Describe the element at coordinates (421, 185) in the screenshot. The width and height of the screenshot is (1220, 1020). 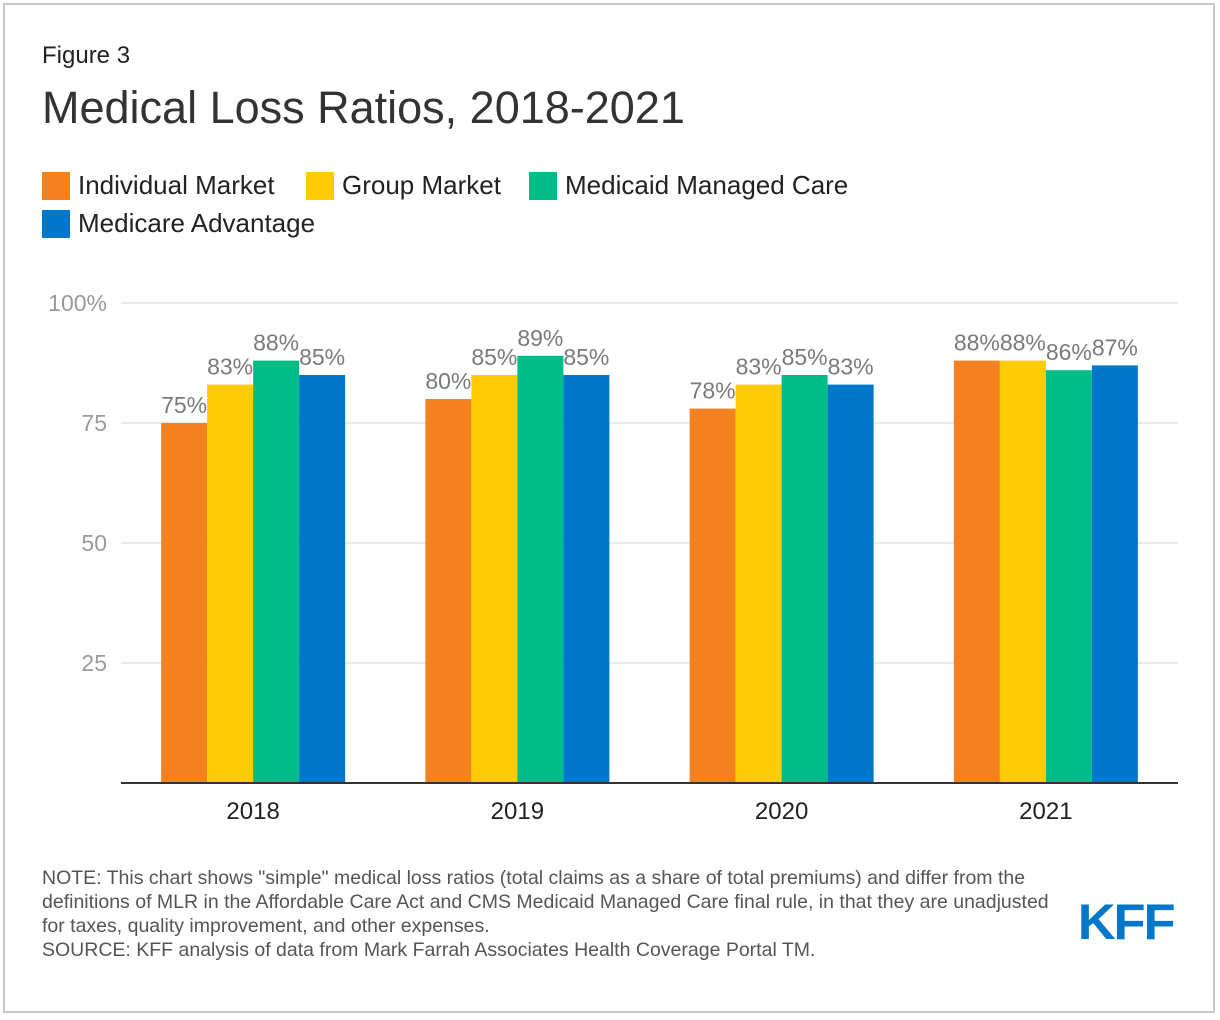
I see `legend-label: Group Market` at that location.